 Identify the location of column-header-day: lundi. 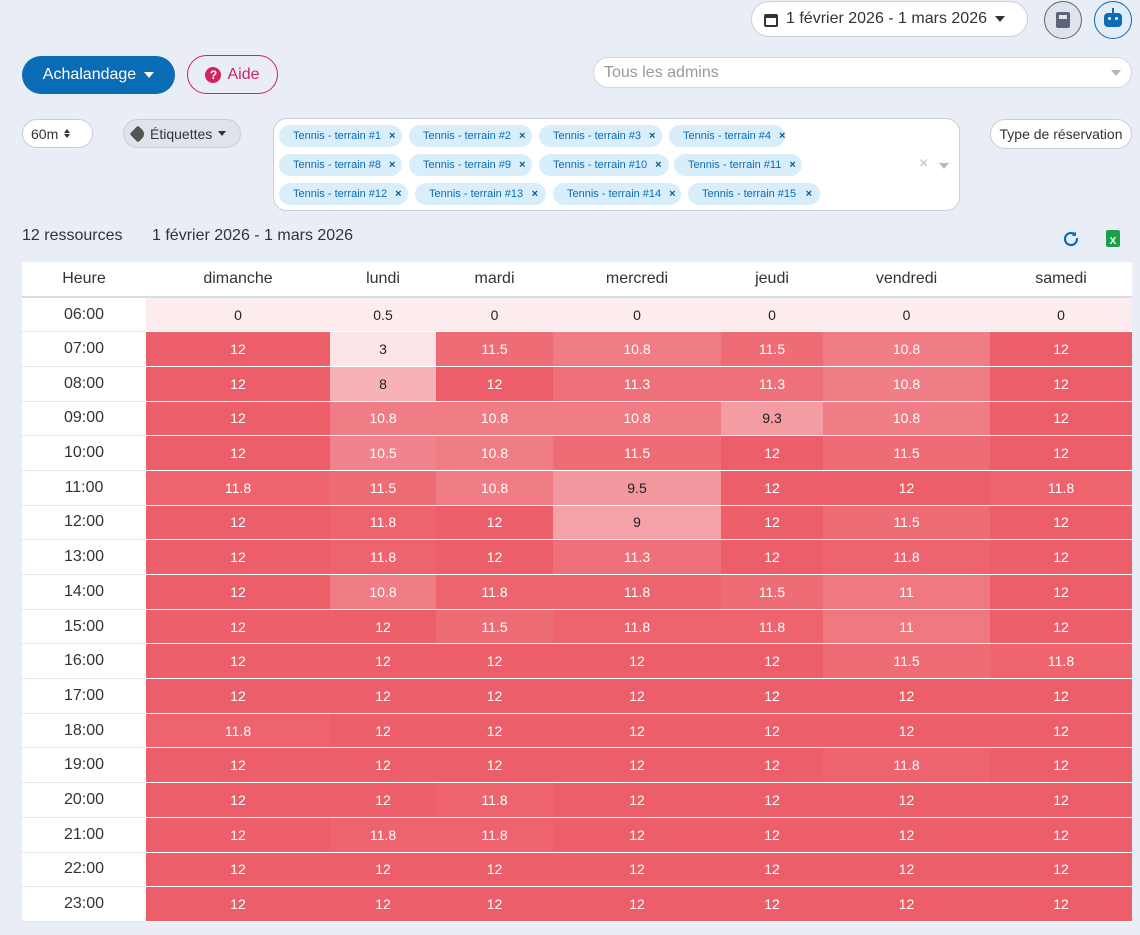
(383, 280).